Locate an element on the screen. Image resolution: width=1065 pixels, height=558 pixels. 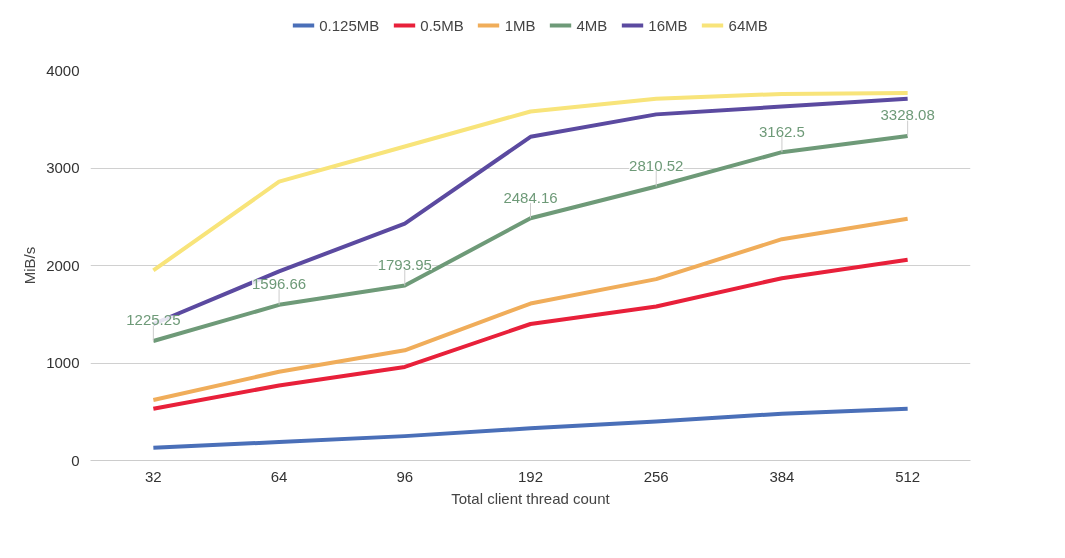
x-tick-label: 256 is located at coordinates (656, 476).